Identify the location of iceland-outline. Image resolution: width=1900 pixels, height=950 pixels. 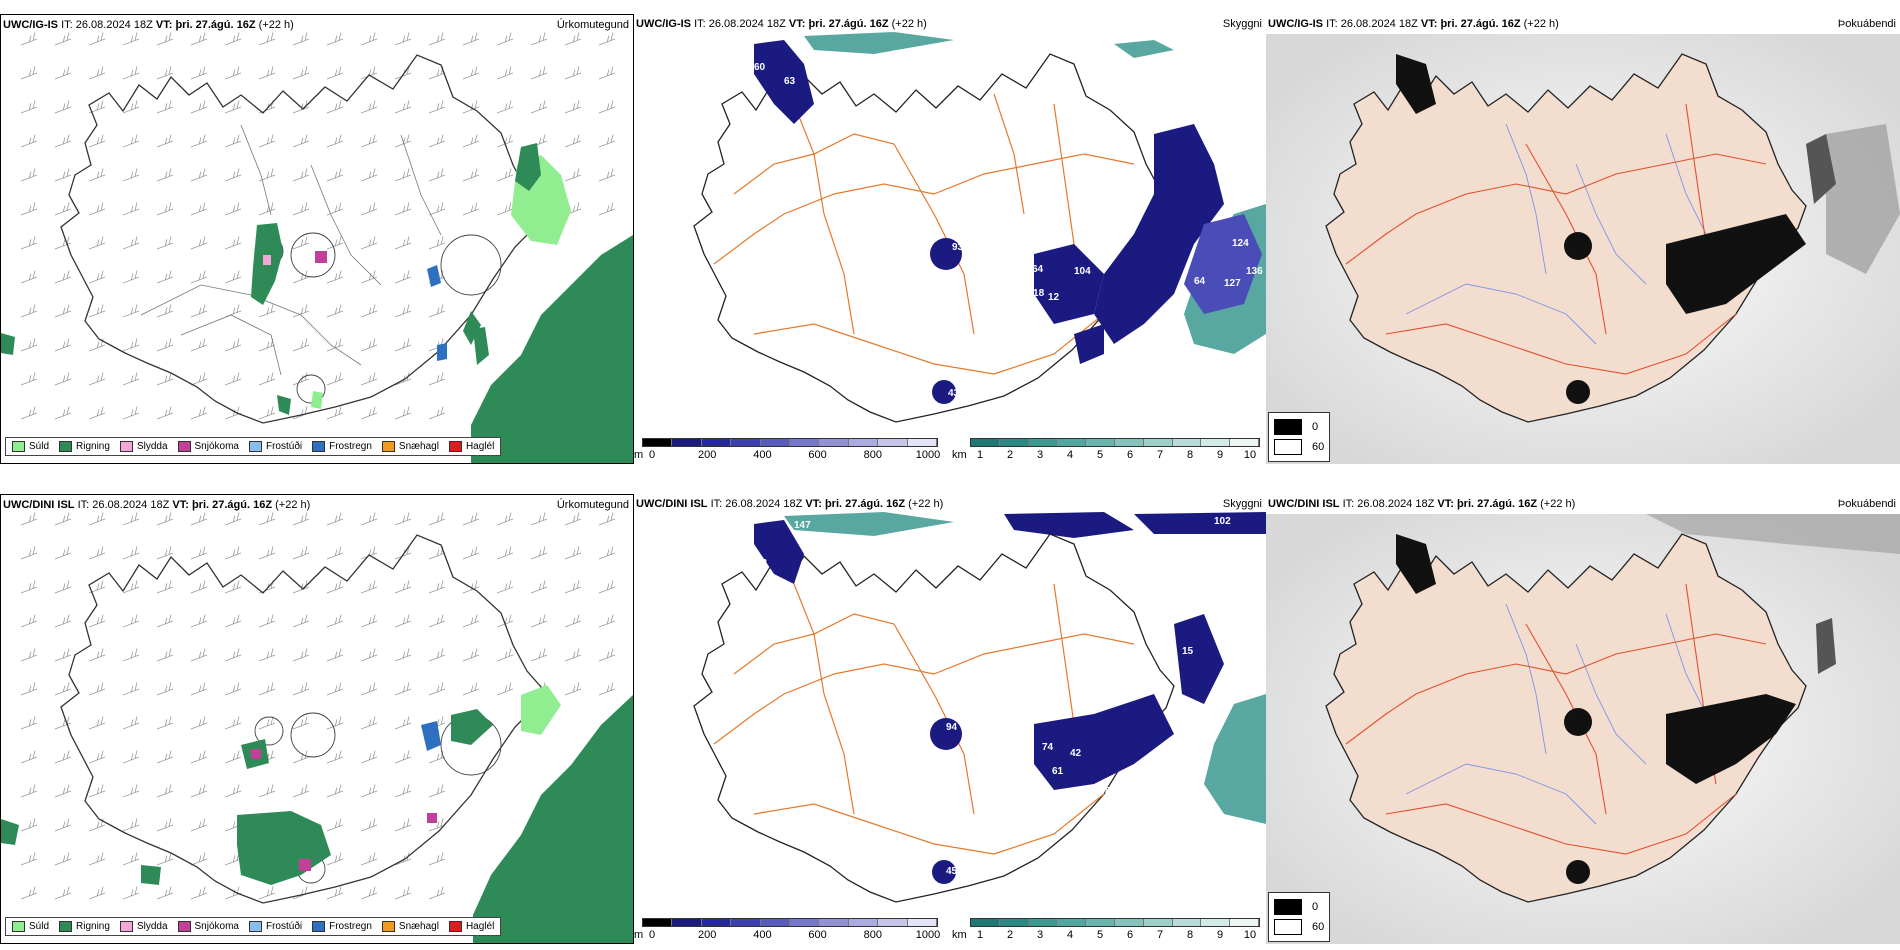
(301, 239).